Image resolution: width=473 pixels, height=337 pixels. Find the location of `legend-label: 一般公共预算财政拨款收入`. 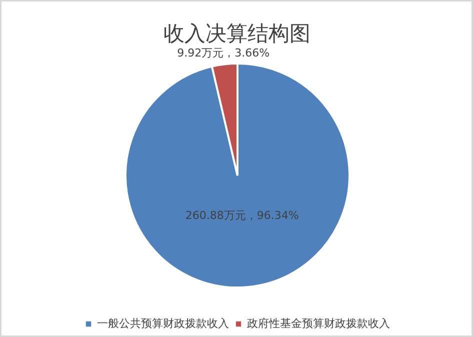

legend-label: 一般公共预算财政拨款收入 is located at coordinates (163, 323).